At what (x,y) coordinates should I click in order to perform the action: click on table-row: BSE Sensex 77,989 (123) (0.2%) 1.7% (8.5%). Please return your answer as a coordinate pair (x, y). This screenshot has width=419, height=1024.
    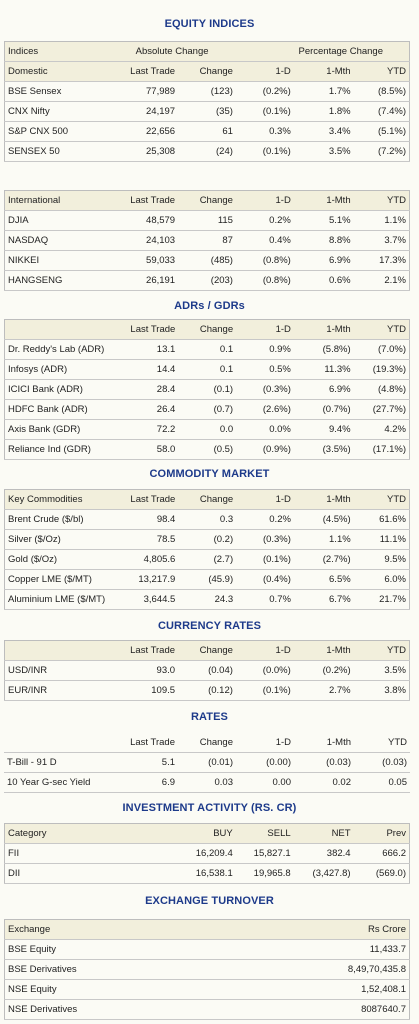
    Looking at the image, I should click on (207, 91).